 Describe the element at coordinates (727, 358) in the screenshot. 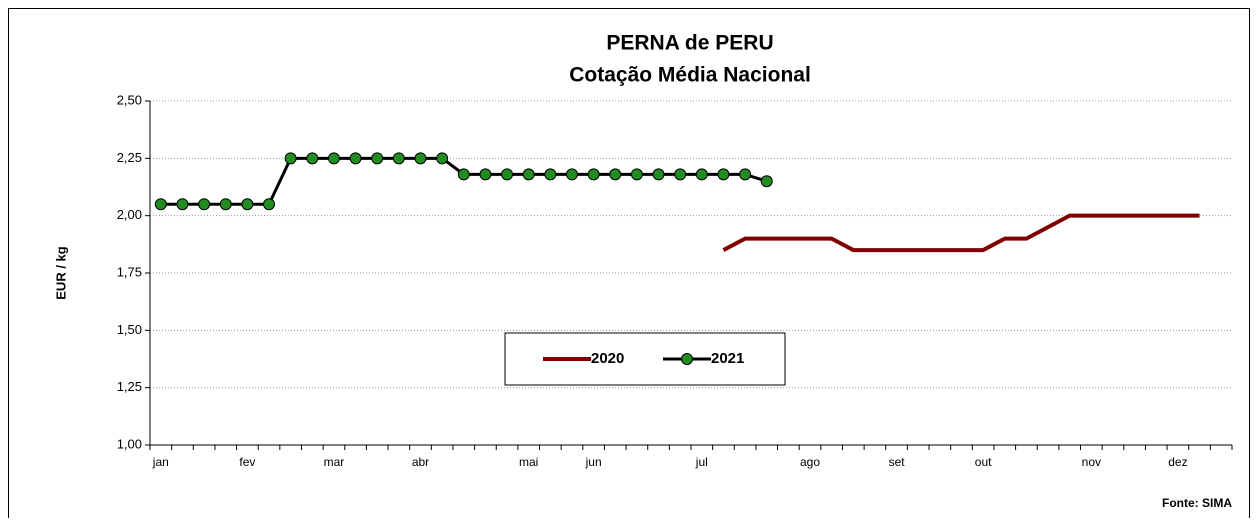

I see `legend-label: 2021` at that location.